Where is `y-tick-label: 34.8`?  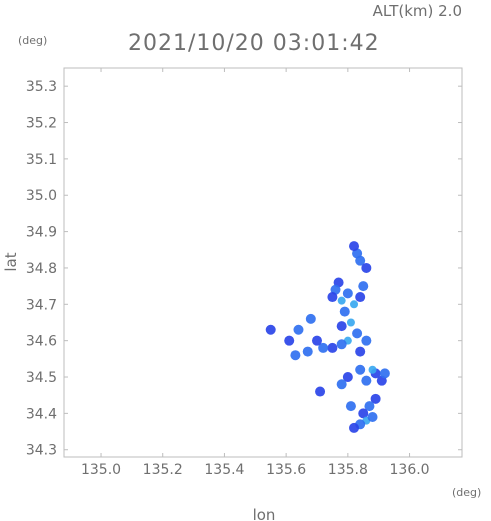
y-tick-label: 34.8 is located at coordinates (41, 269).